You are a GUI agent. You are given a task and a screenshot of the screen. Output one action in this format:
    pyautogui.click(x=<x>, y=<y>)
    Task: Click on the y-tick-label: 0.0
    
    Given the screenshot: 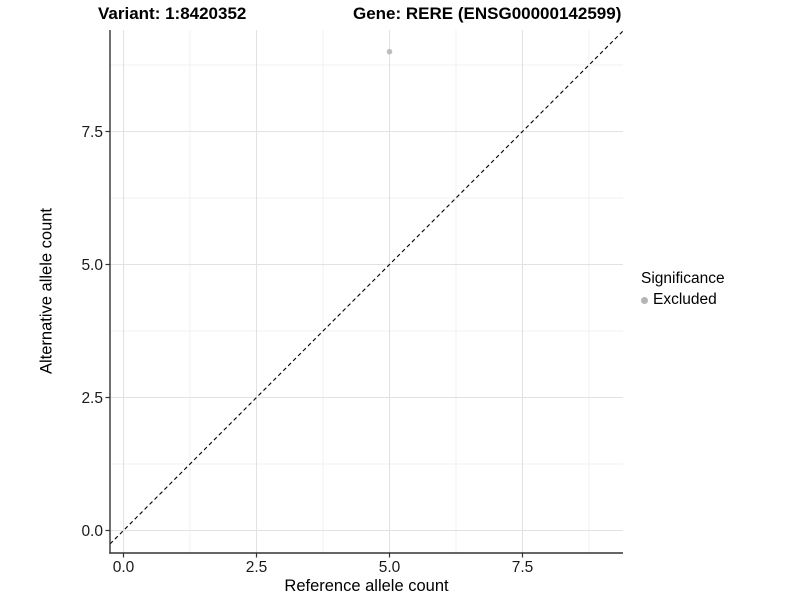 What is the action you would take?
    pyautogui.click(x=92, y=531)
    